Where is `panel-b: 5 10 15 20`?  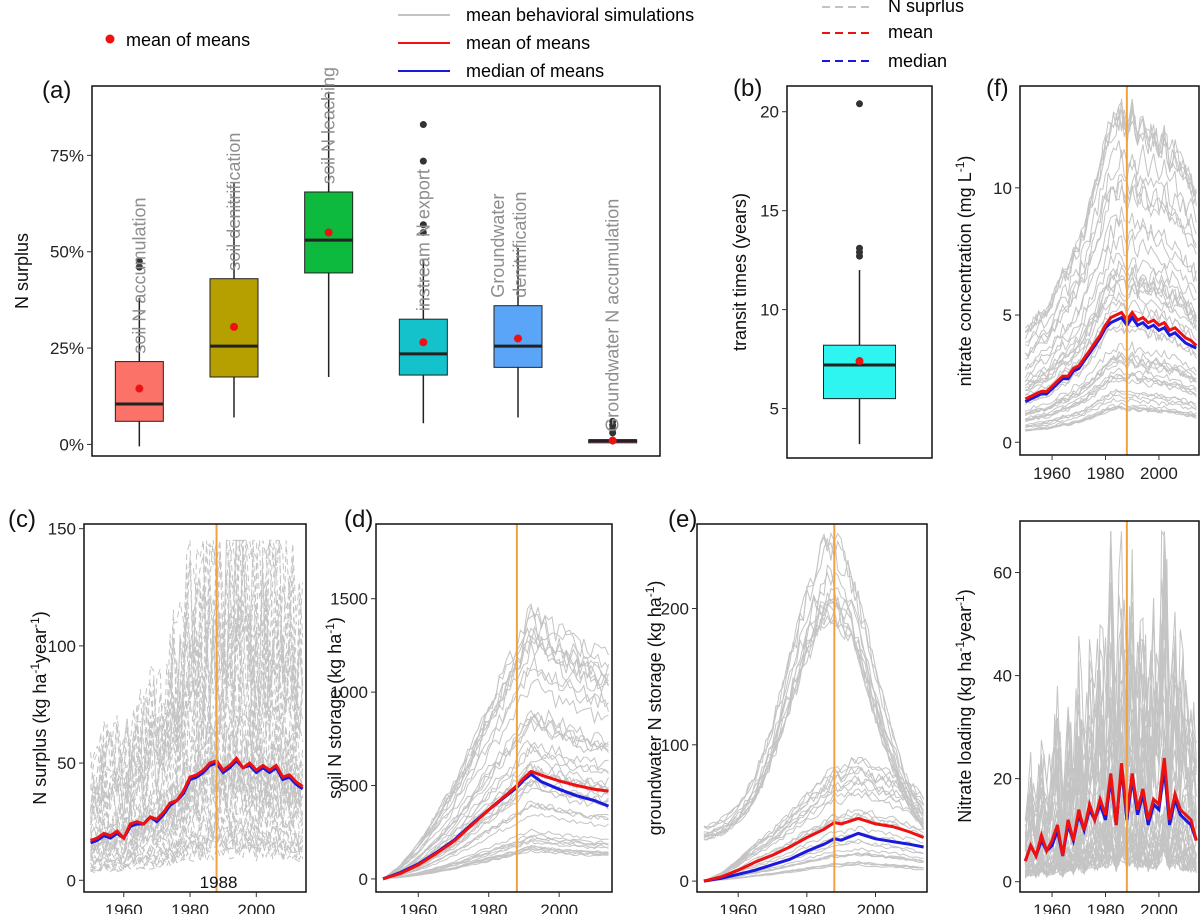
panel-b: 5 10 15 20 is located at coordinates (846, 272).